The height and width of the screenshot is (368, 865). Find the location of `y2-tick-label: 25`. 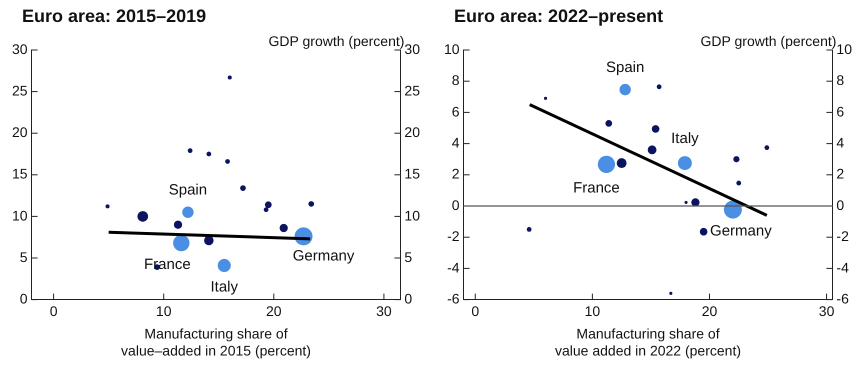

y2-tick-label: 25 is located at coordinates (412, 90).